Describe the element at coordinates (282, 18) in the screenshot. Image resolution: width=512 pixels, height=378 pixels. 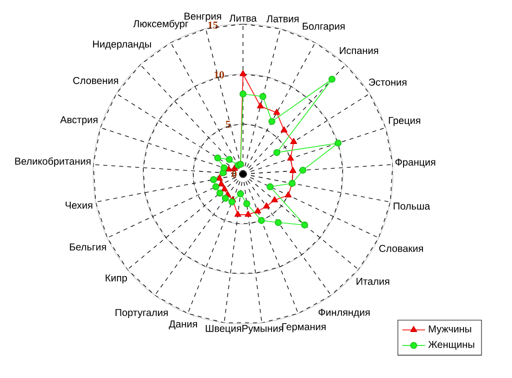
I see `spoke-label: Латвия` at that location.